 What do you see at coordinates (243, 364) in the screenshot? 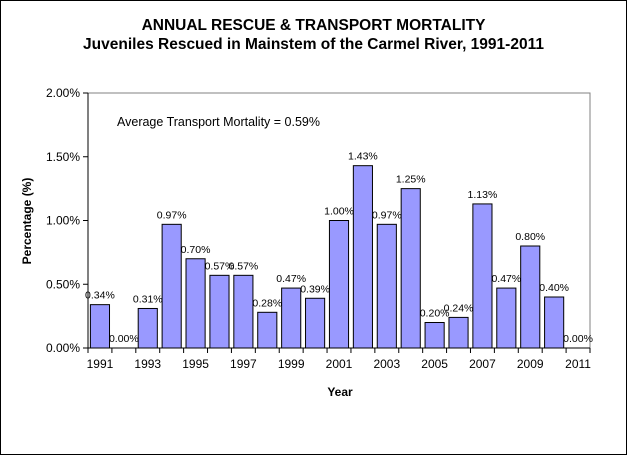
I see `x-tick-label: 1997` at bounding box center [243, 364].